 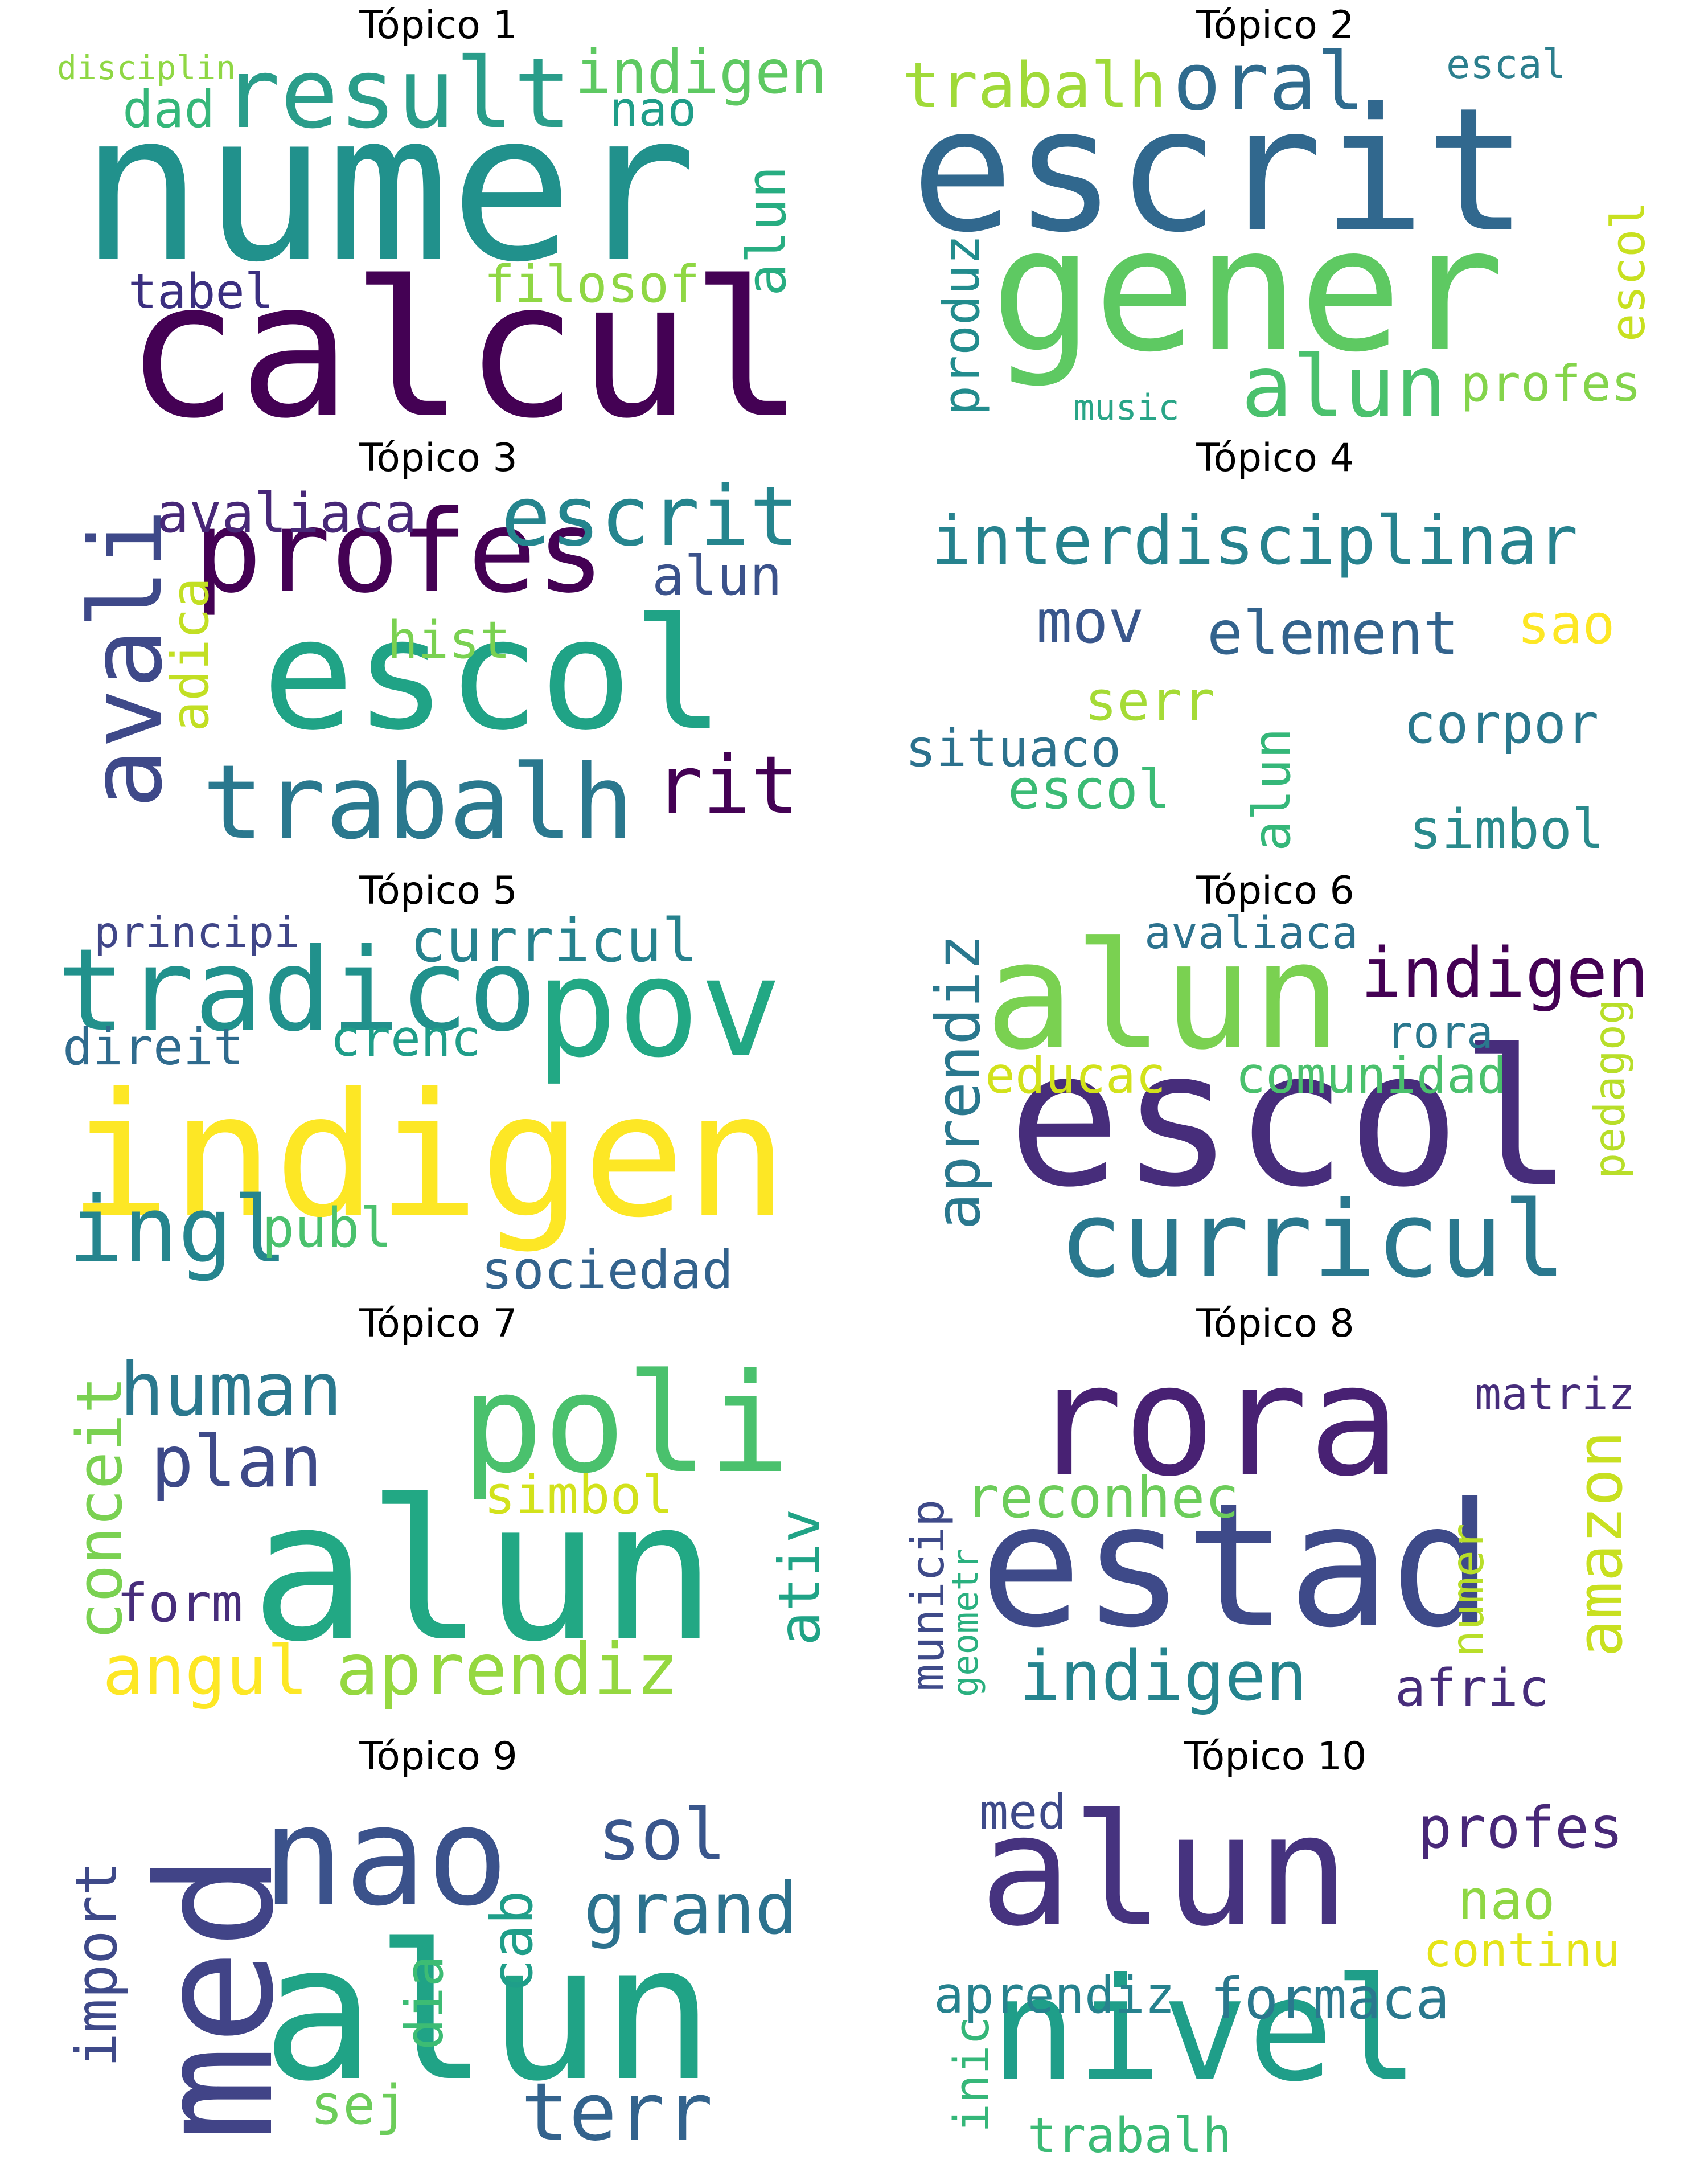 What do you see at coordinates (1126, 407) in the screenshot?
I see `cloud-word: music` at bounding box center [1126, 407].